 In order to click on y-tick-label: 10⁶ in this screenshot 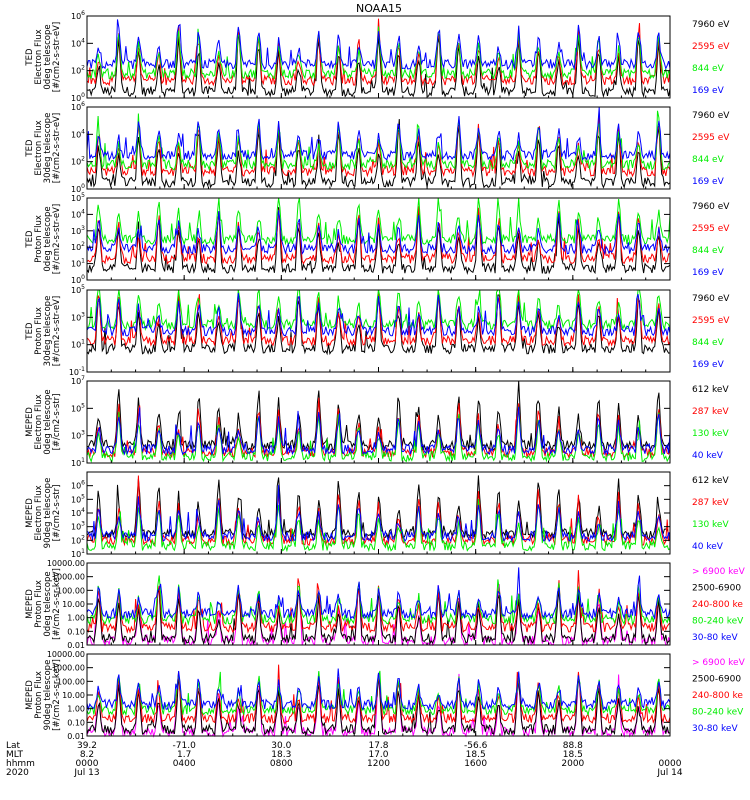, I will do `click(78, 15)`.